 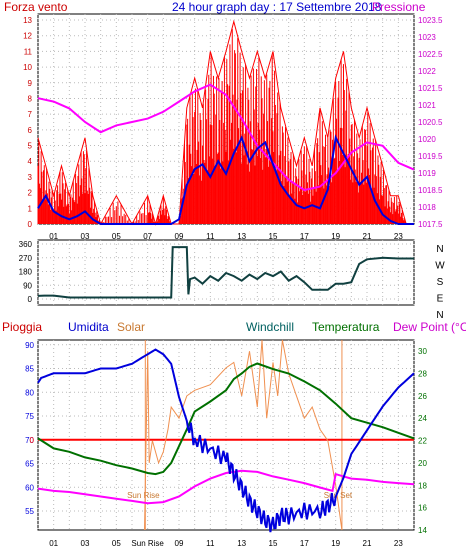 I want to click on dewpoint-line, so click(x=226, y=487).